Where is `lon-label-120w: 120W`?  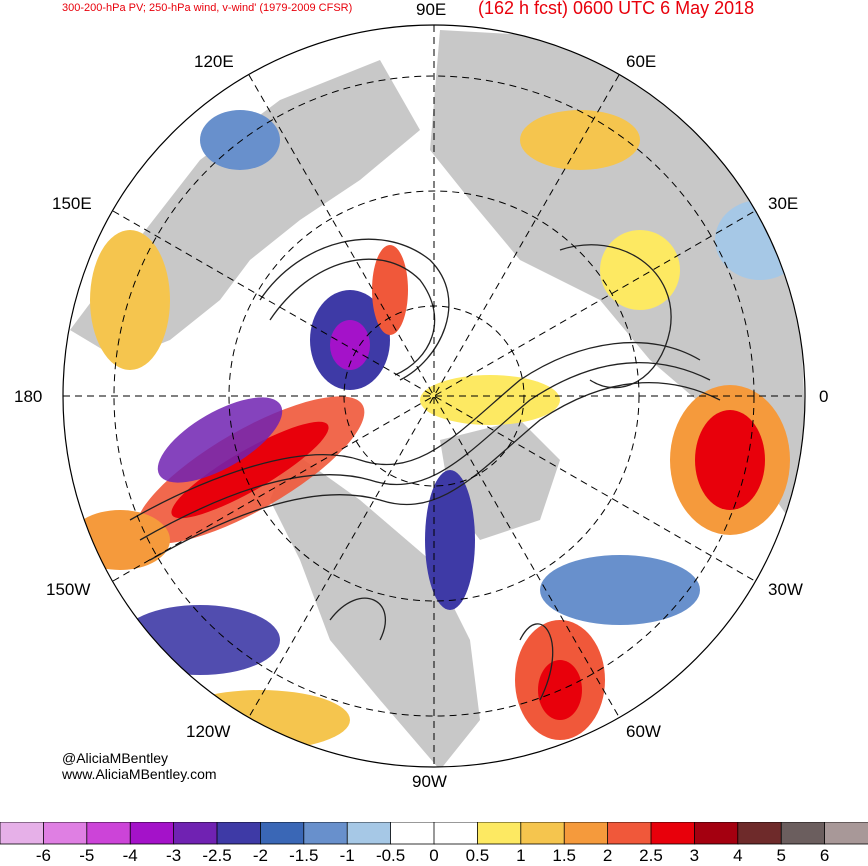 lon-label-120w: 120W is located at coordinates (208, 731).